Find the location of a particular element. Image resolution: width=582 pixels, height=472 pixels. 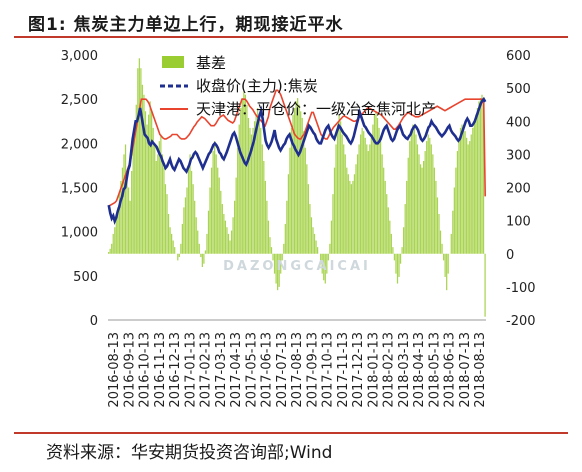

chart-title: 图1: 焦炭主力单边上行，期现接近平水 is located at coordinates (186, 22).